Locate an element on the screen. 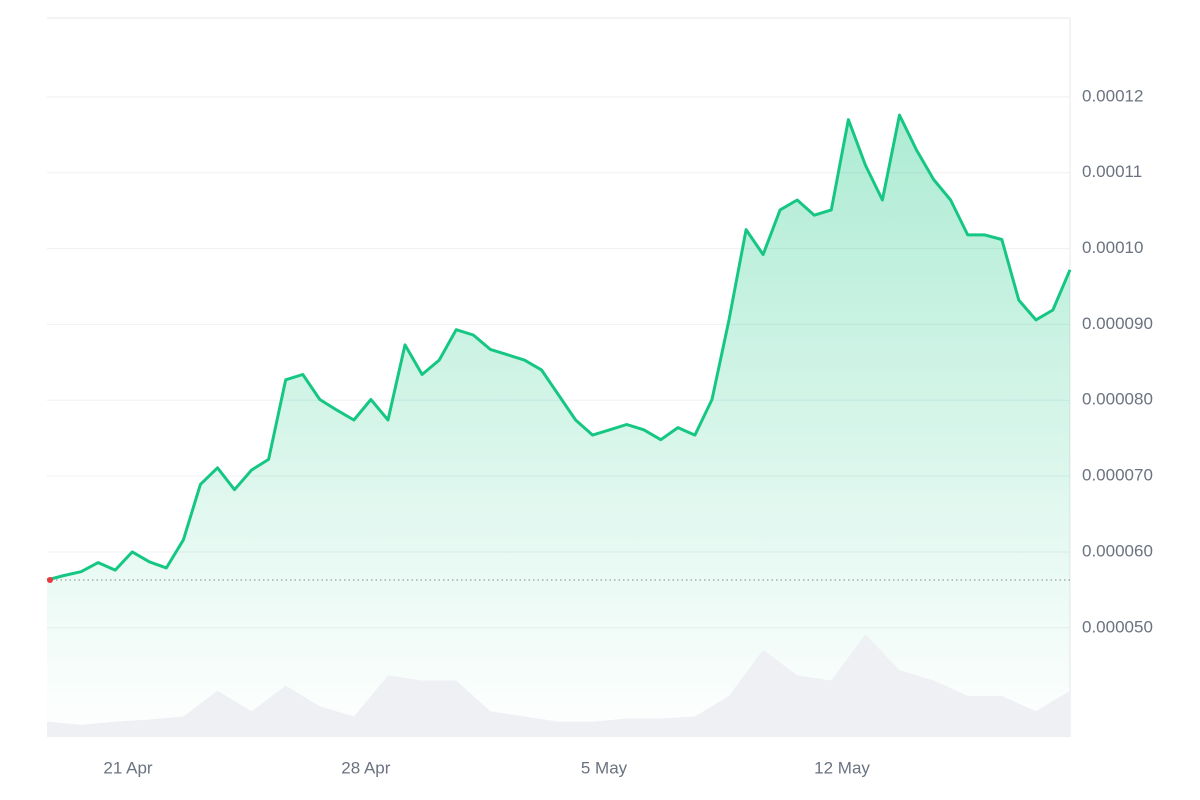 The width and height of the screenshot is (1200, 800). y-tick-label: 0.00012 is located at coordinates (1112, 95).